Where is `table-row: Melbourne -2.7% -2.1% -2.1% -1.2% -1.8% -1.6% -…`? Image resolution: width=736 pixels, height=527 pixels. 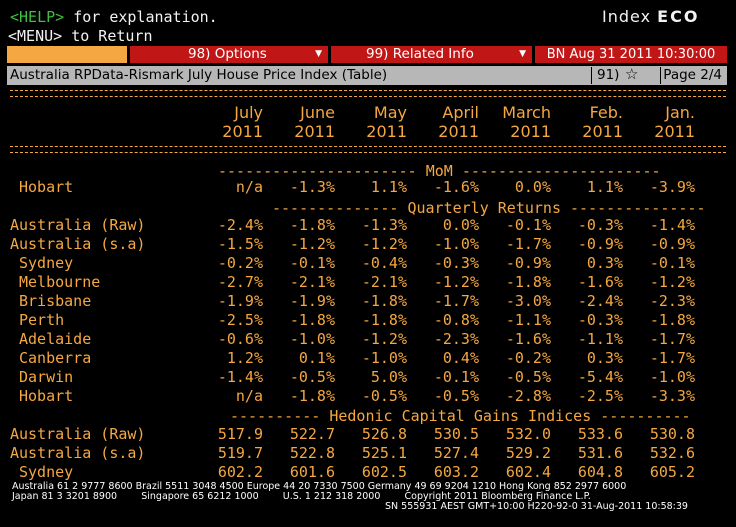
table-row: Melbourne -2.7% -2.1% -2.1% -1.2% -1.8% -1.6% -… is located at coordinates (368, 282).